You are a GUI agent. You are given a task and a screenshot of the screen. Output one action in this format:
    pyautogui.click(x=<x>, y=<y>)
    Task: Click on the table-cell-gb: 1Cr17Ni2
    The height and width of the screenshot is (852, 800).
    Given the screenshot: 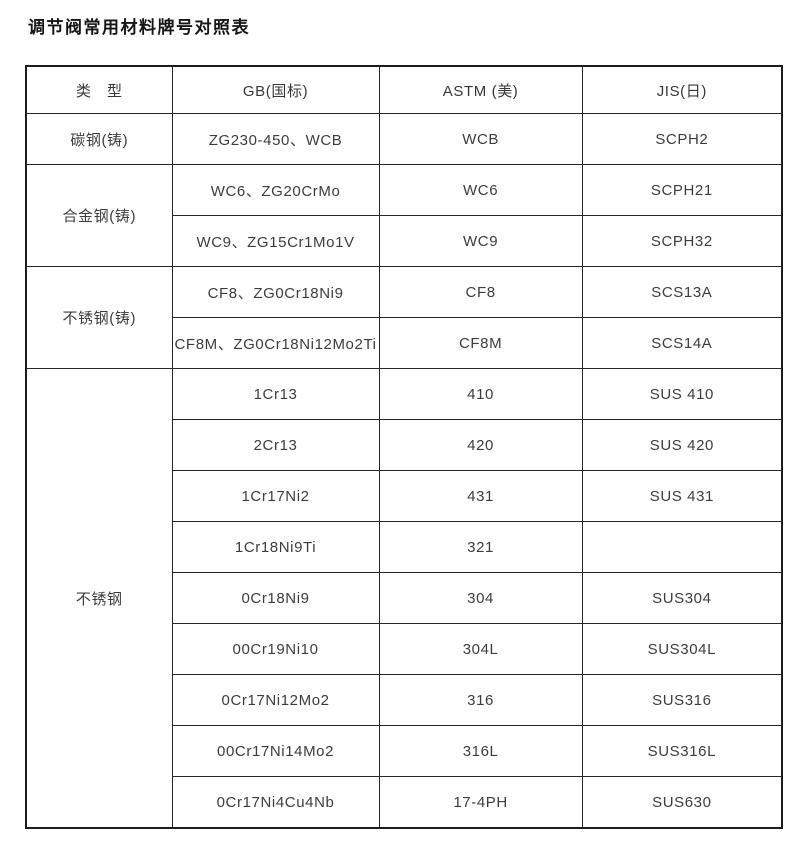 What is the action you would take?
    pyautogui.click(x=275, y=496)
    